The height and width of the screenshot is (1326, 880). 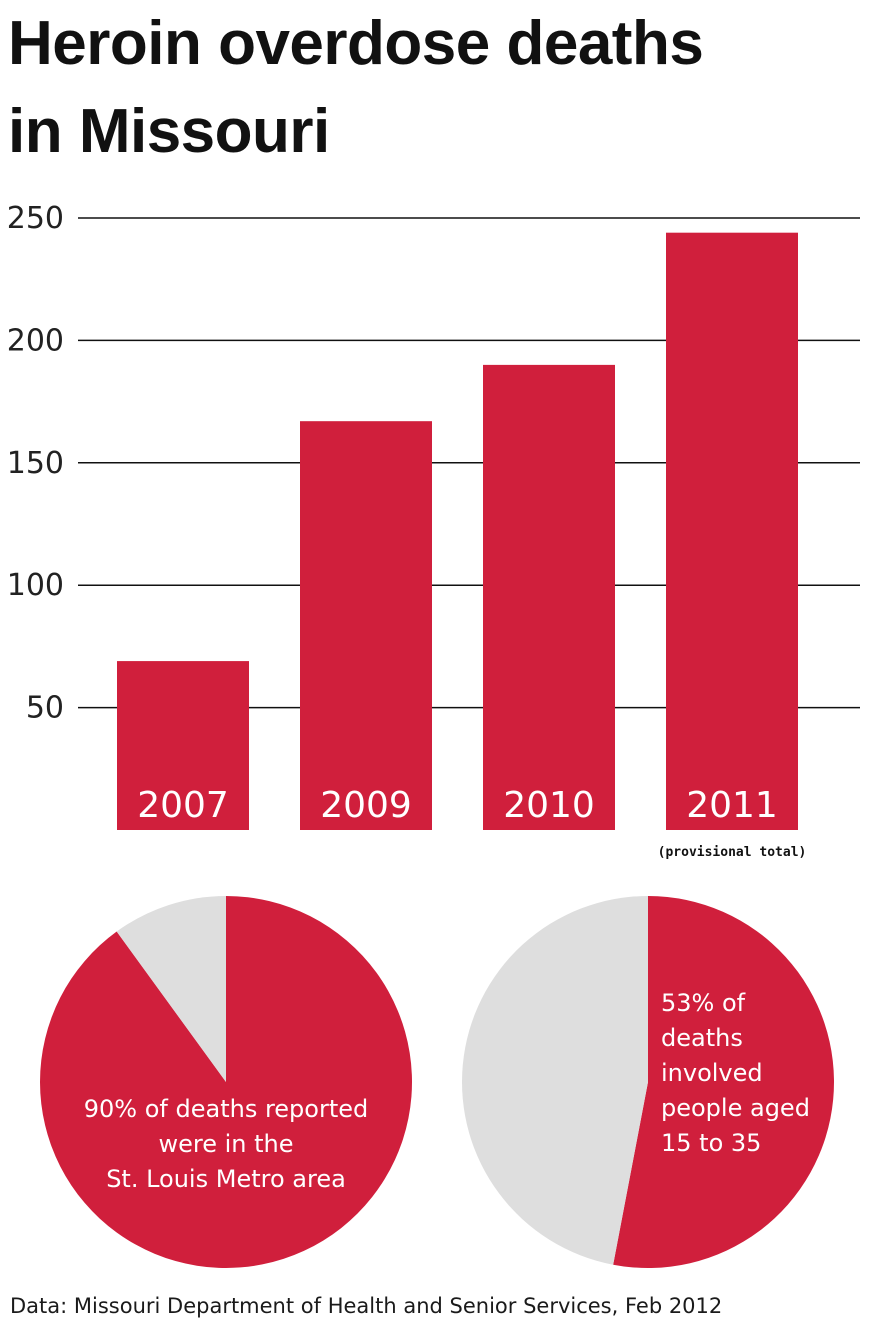 What do you see at coordinates (366, 805) in the screenshot?
I see `bar-label-2009: 2009` at bounding box center [366, 805].